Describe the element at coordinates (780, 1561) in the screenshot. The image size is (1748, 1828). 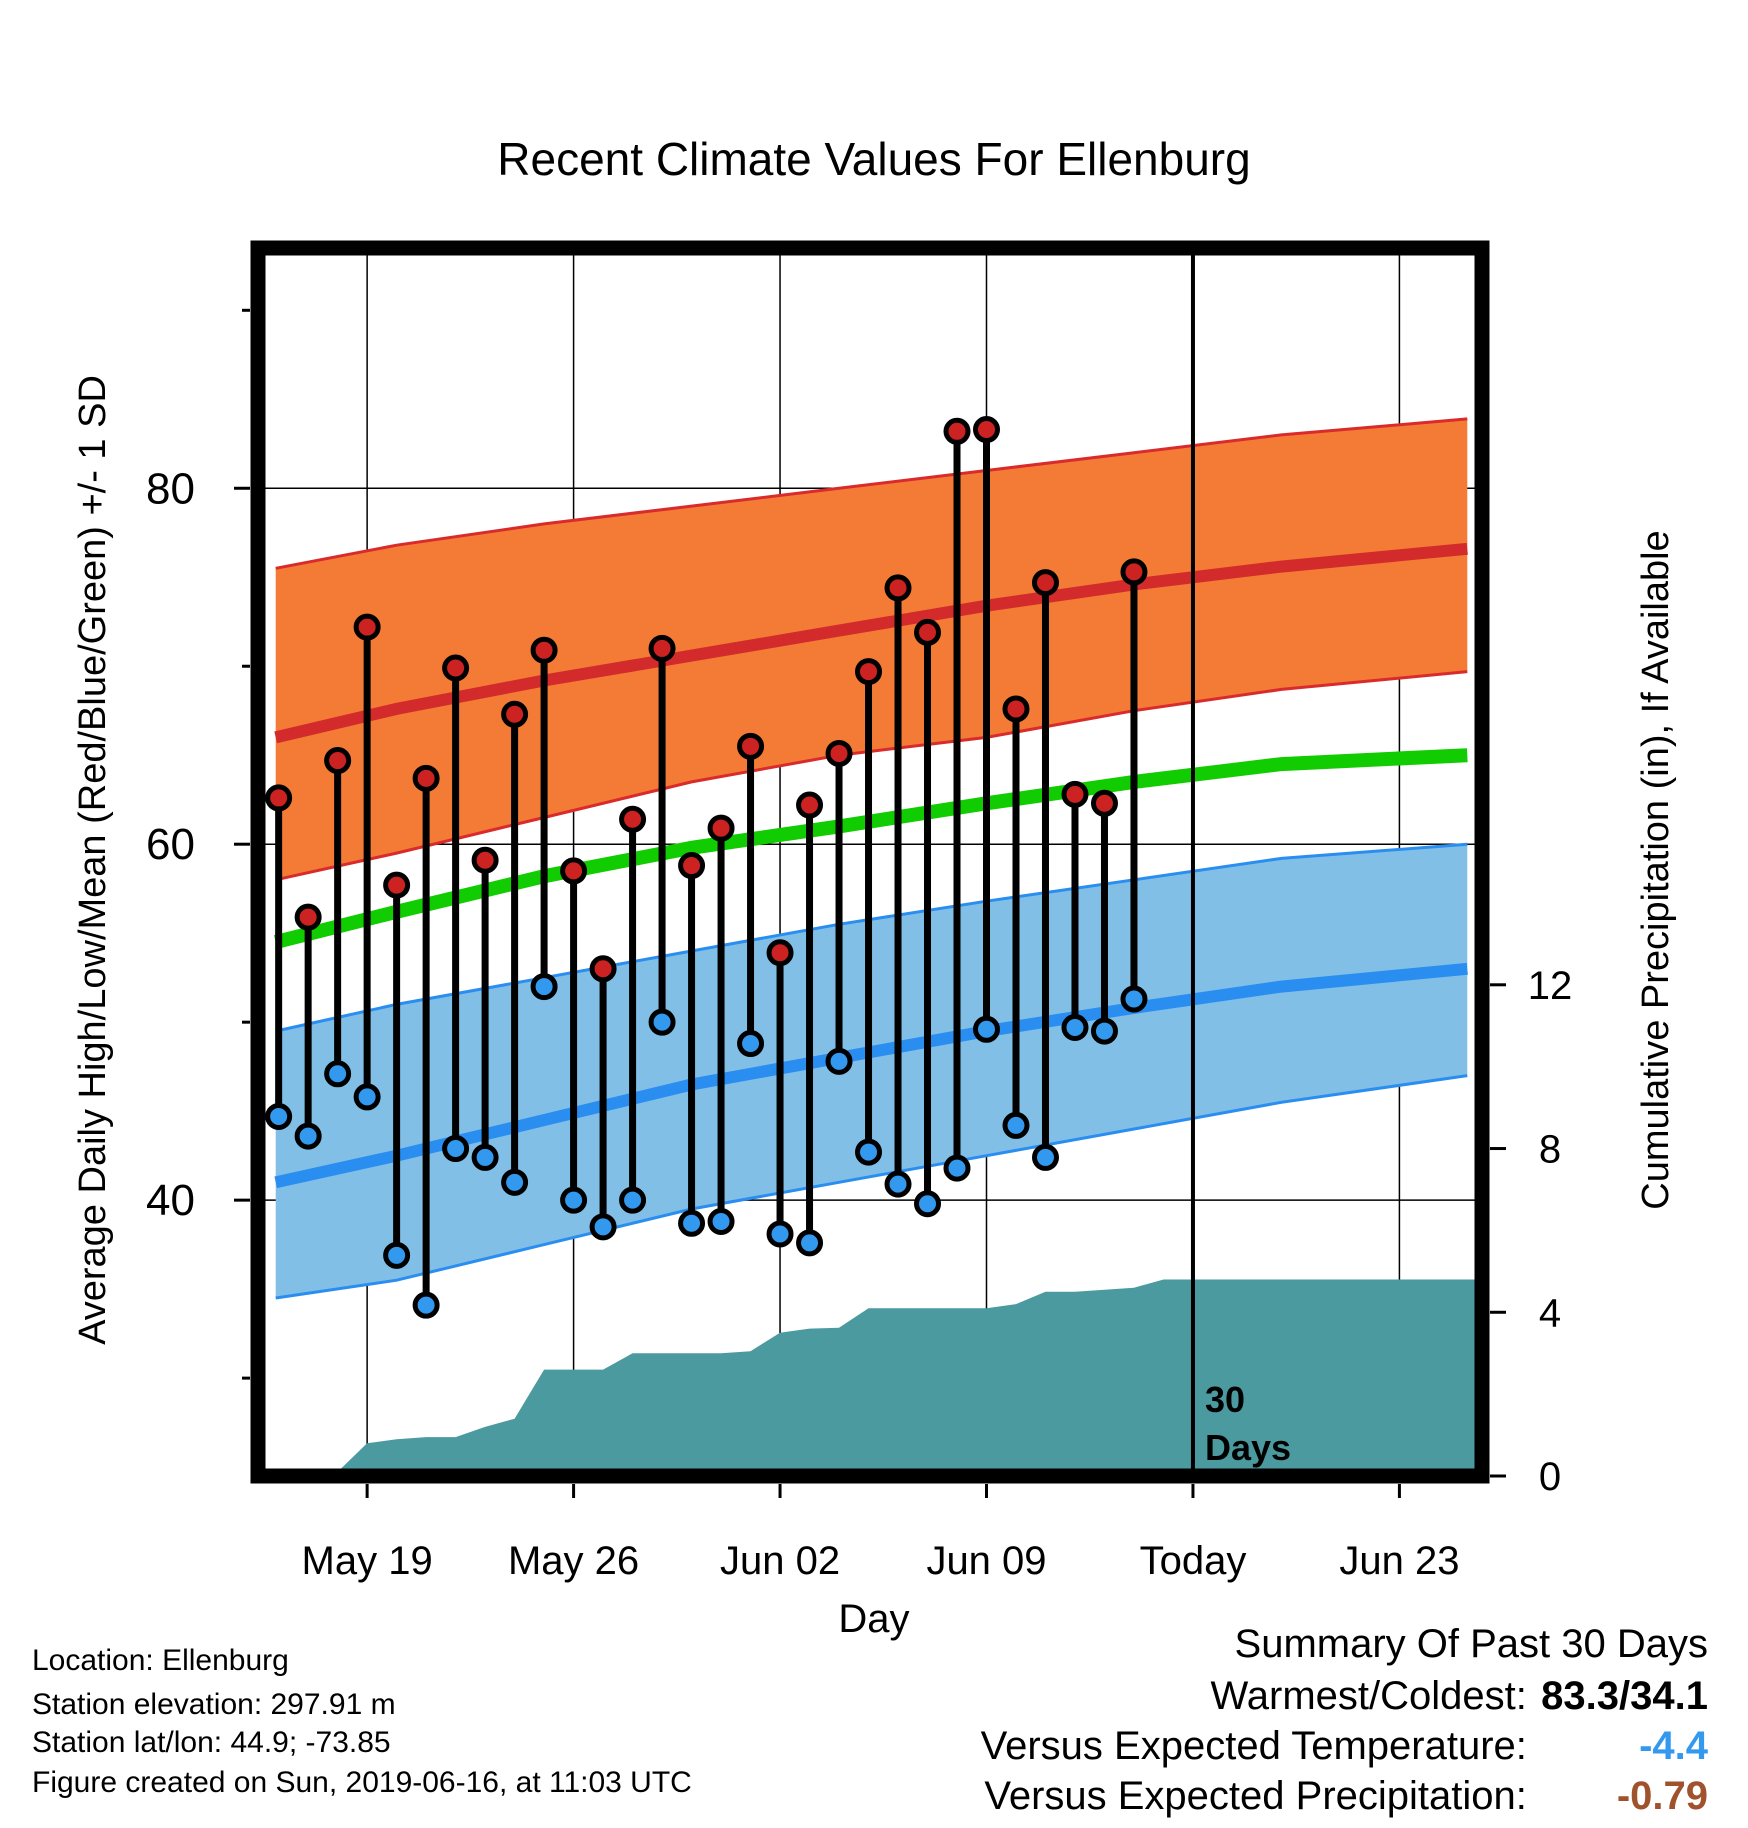
I see `x-tick-label: Jun 02` at that location.